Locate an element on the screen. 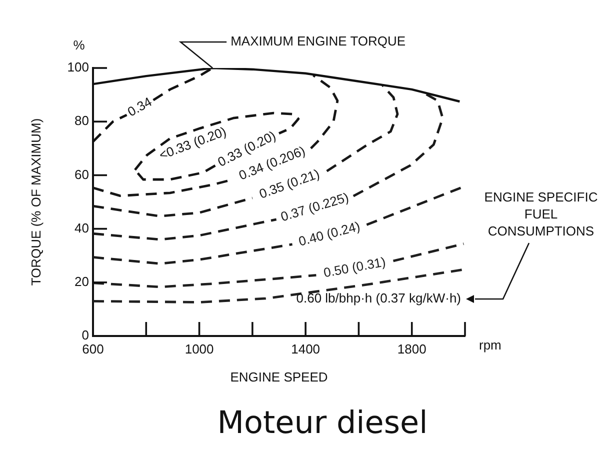  y-tick-label: 0 is located at coordinates (85, 335).